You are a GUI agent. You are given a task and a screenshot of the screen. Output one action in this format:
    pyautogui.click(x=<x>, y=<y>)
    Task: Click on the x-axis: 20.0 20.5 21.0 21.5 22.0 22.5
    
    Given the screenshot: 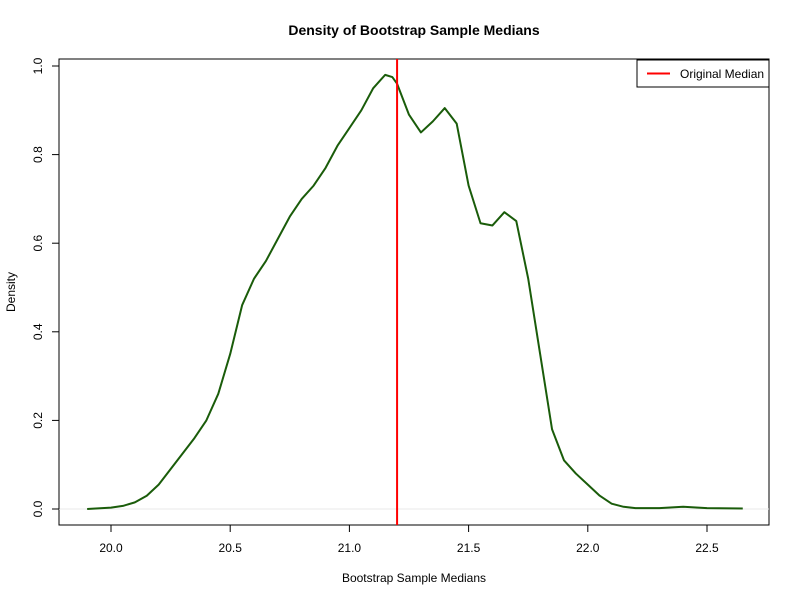 What is the action you would take?
    pyautogui.click(x=409, y=539)
    